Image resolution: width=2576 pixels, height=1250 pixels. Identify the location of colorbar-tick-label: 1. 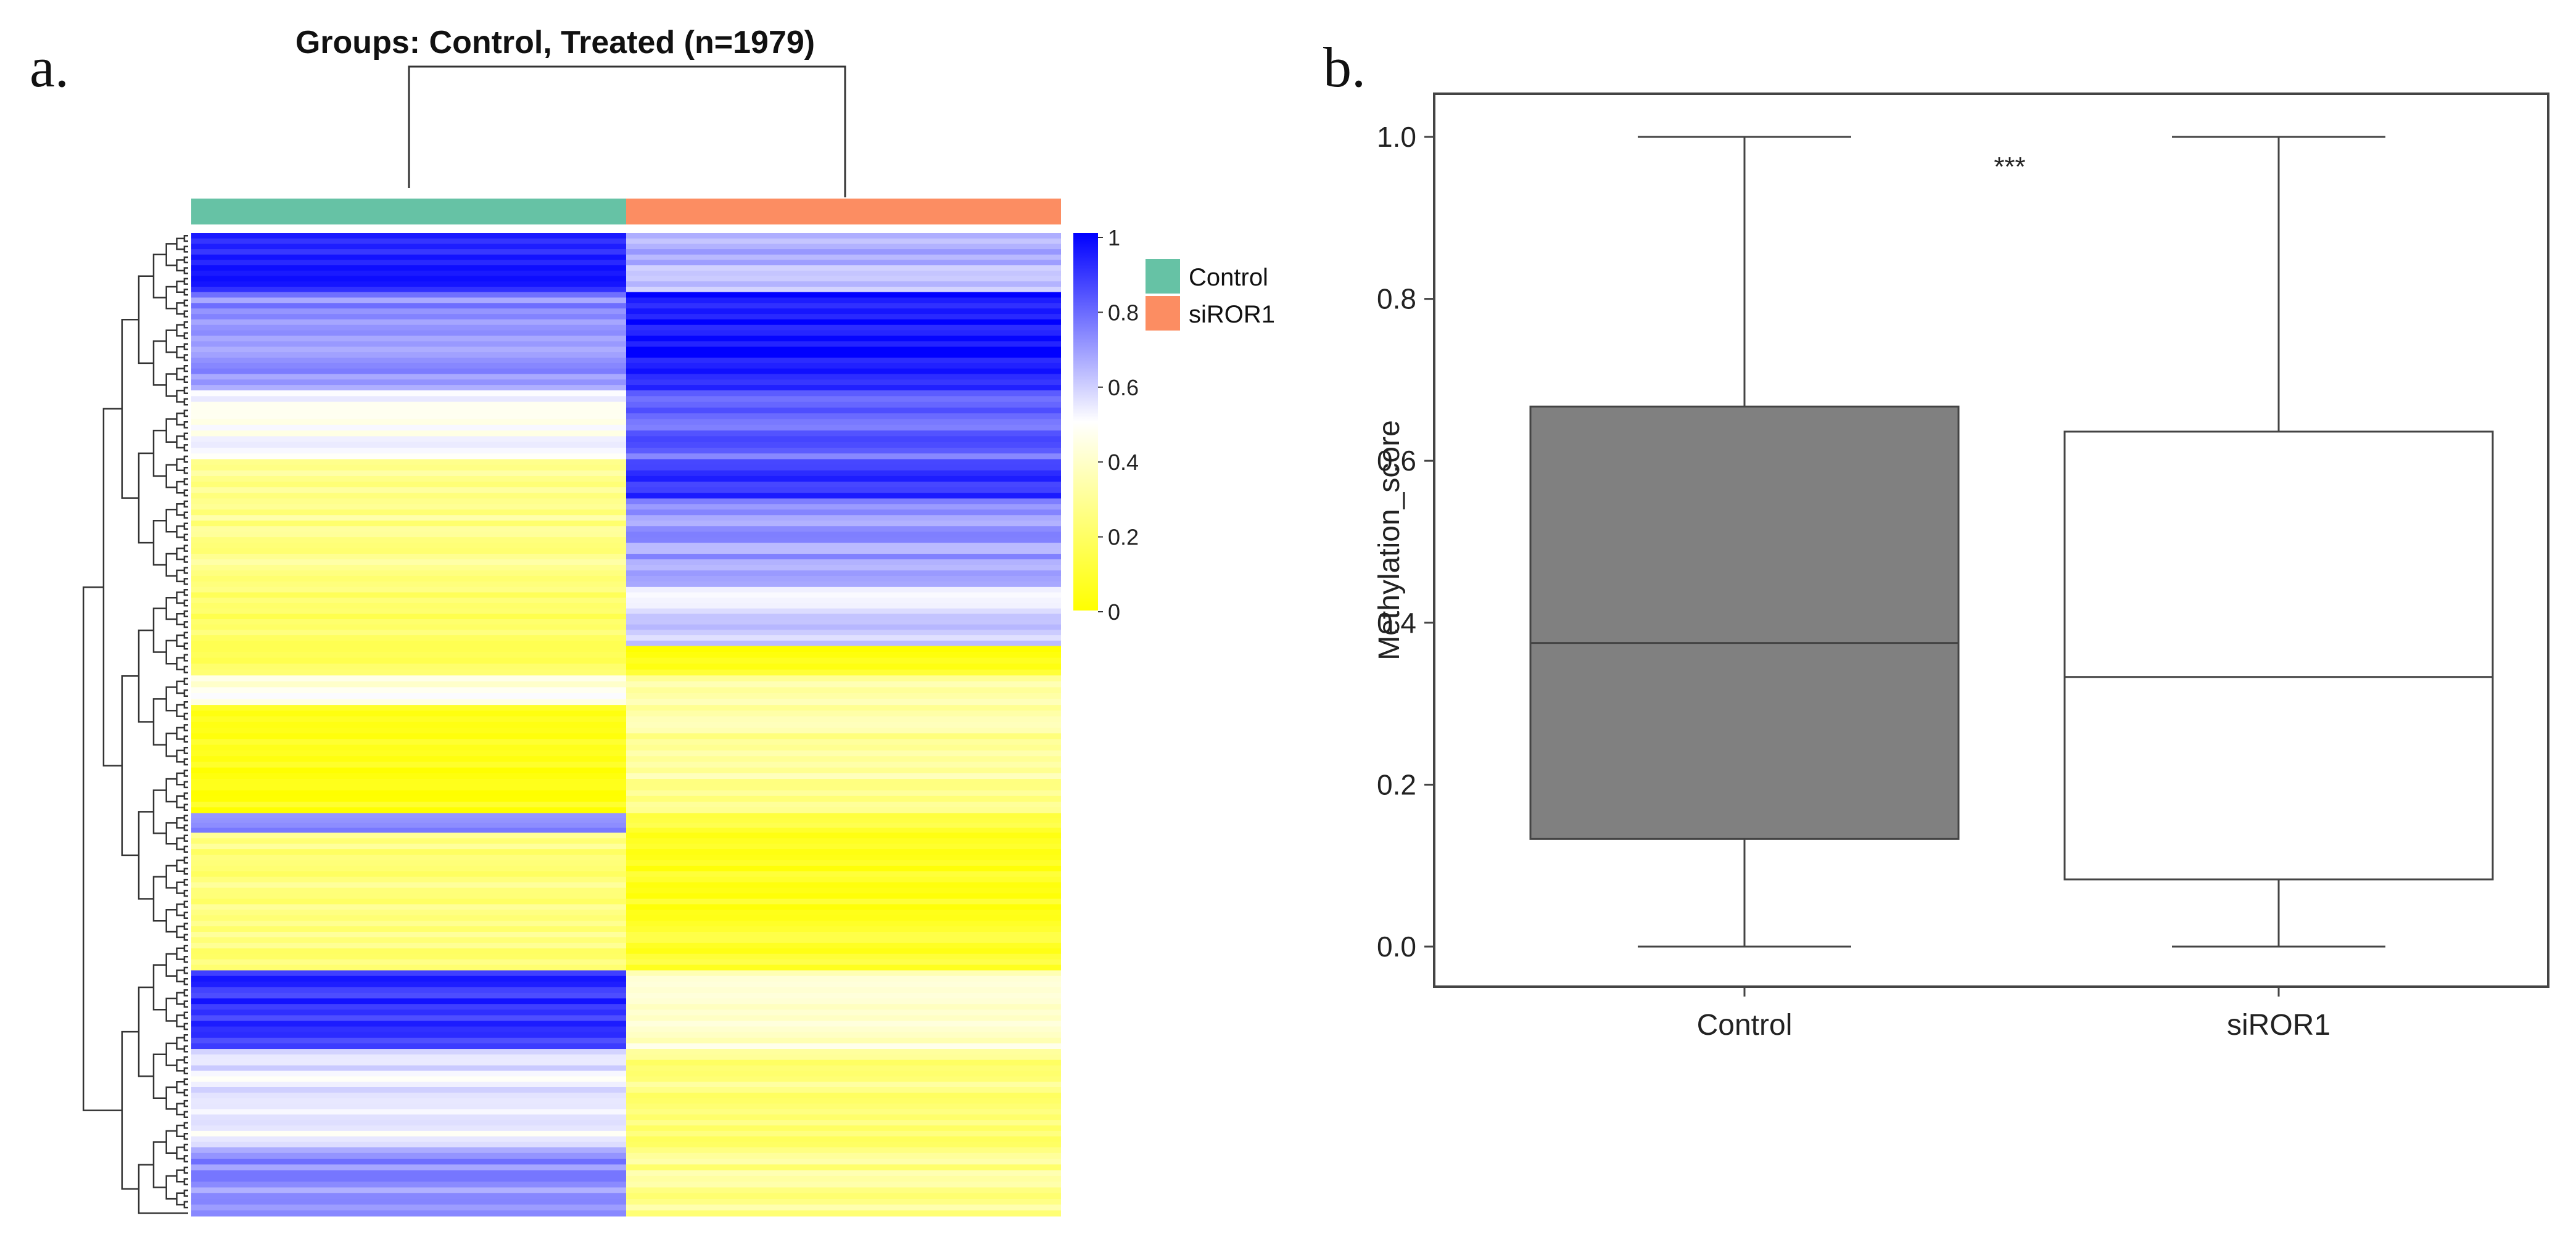
(1114, 237).